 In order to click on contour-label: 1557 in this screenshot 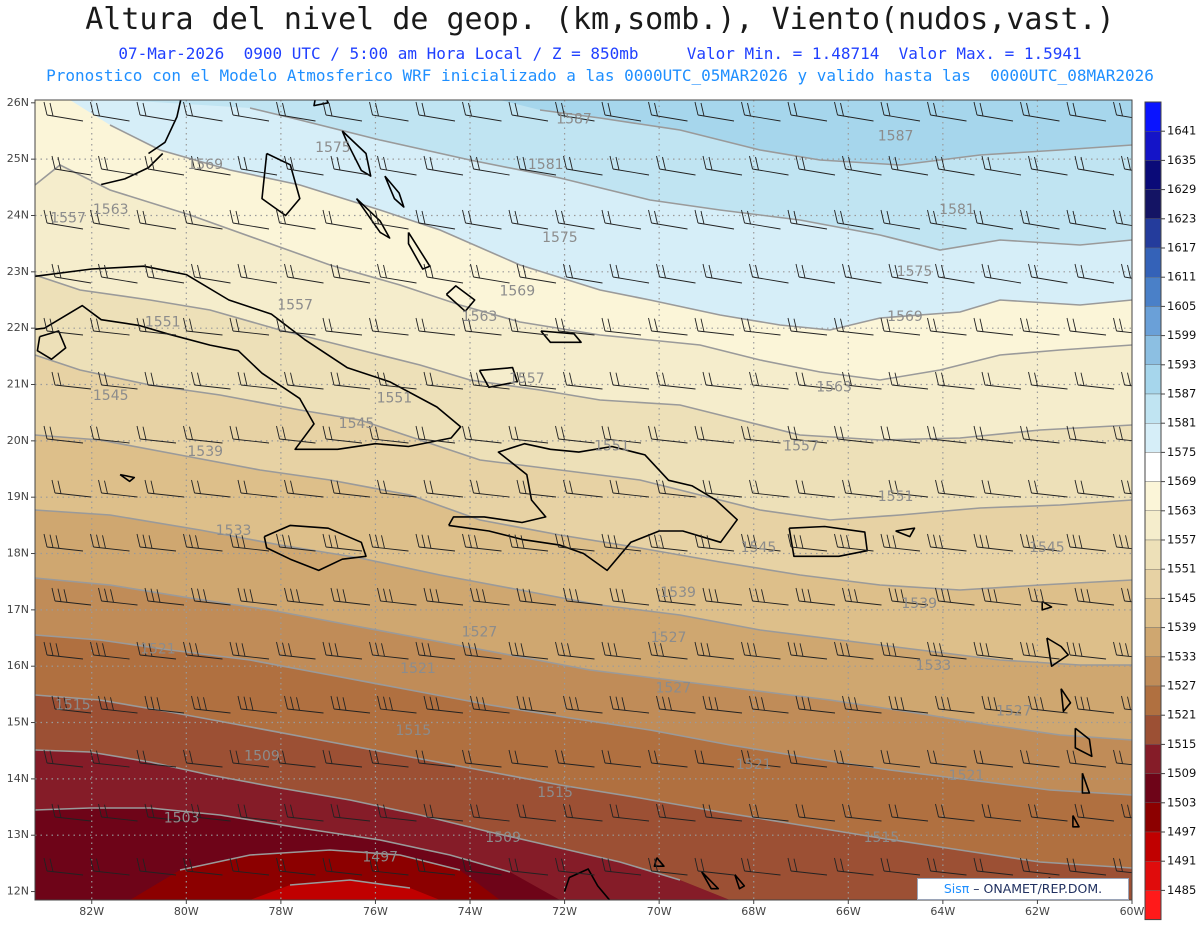, I will do `click(801, 447)`.